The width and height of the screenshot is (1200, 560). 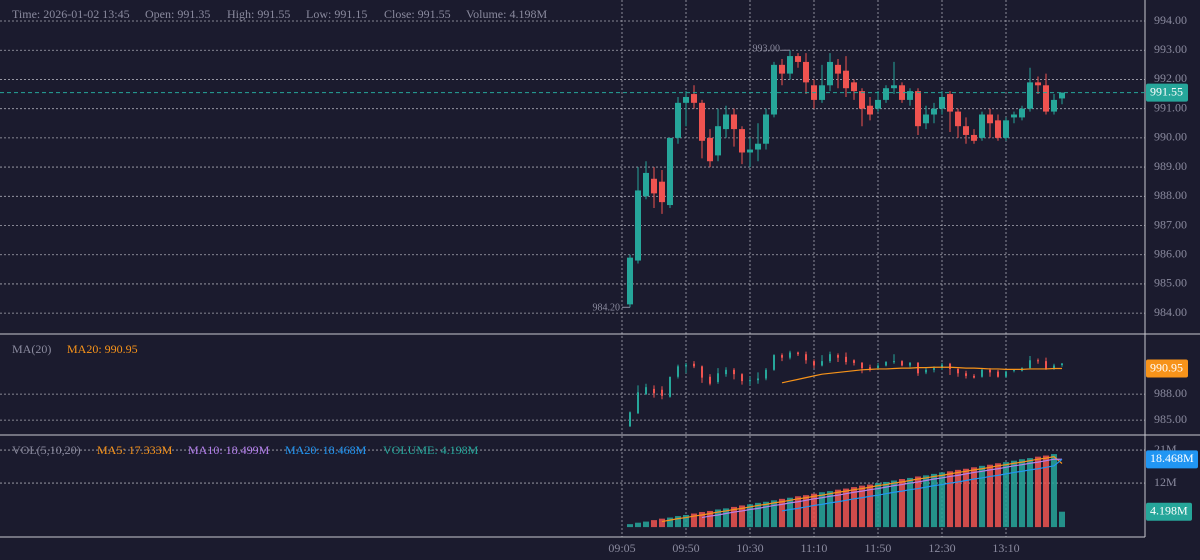 What do you see at coordinates (102, 349) in the screenshot?
I see `legend-entry: MA20: 990.95` at bounding box center [102, 349].